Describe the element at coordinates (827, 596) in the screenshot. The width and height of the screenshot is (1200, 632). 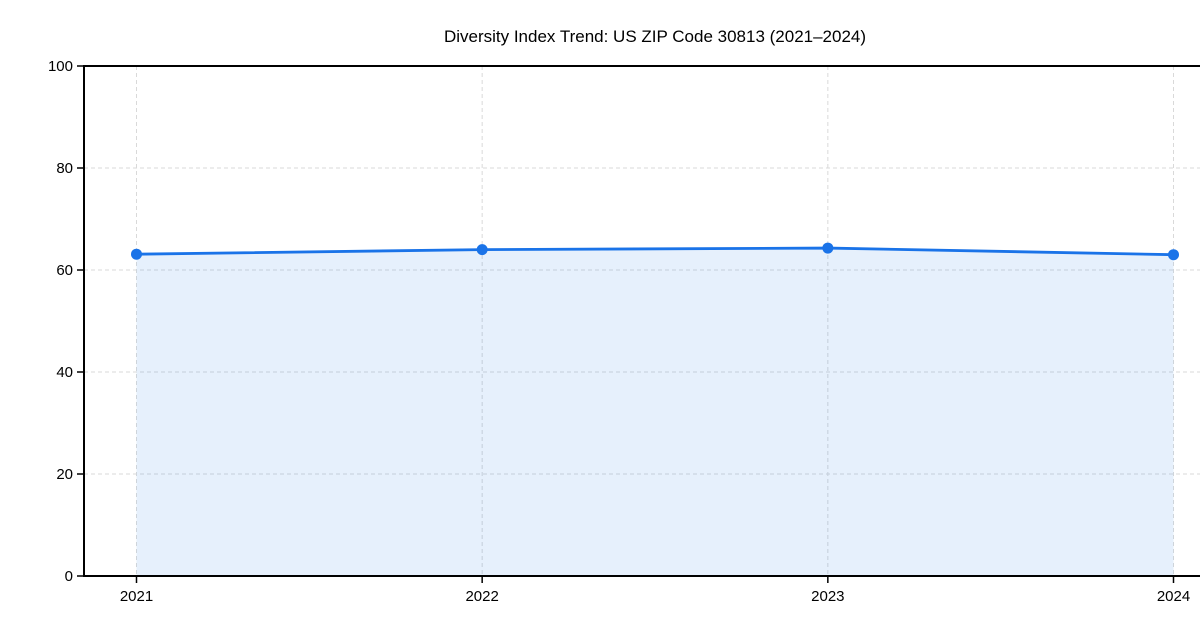
I see `x-tick-label: 2023` at that location.